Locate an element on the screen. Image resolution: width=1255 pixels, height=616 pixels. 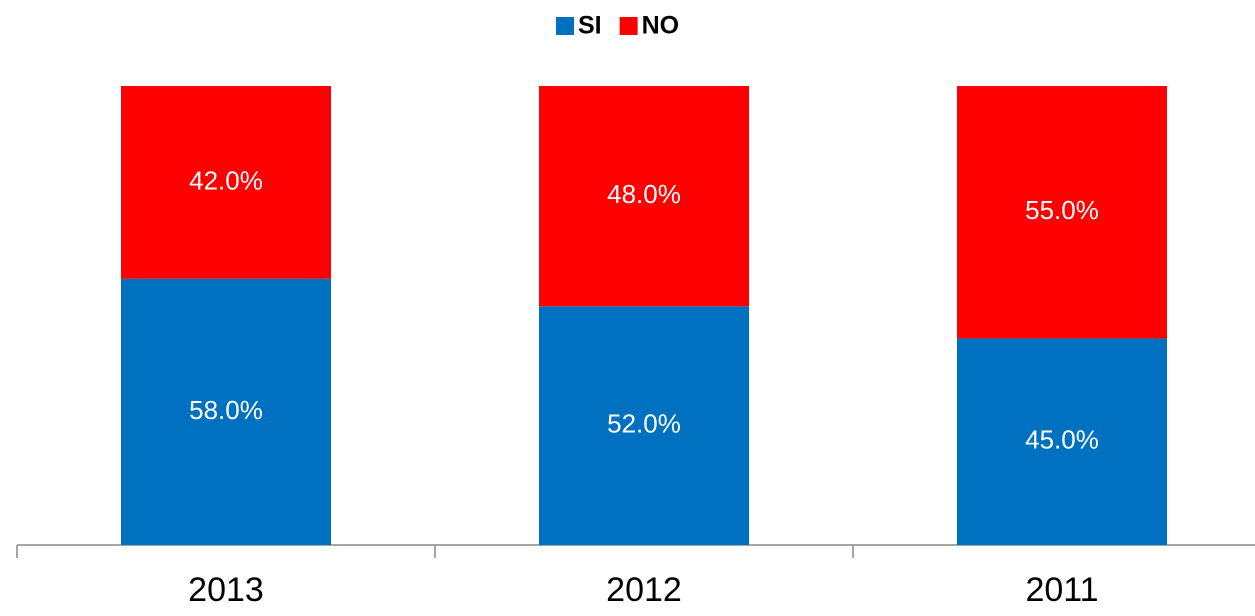
value-label: 45.0% is located at coordinates (1062, 440).